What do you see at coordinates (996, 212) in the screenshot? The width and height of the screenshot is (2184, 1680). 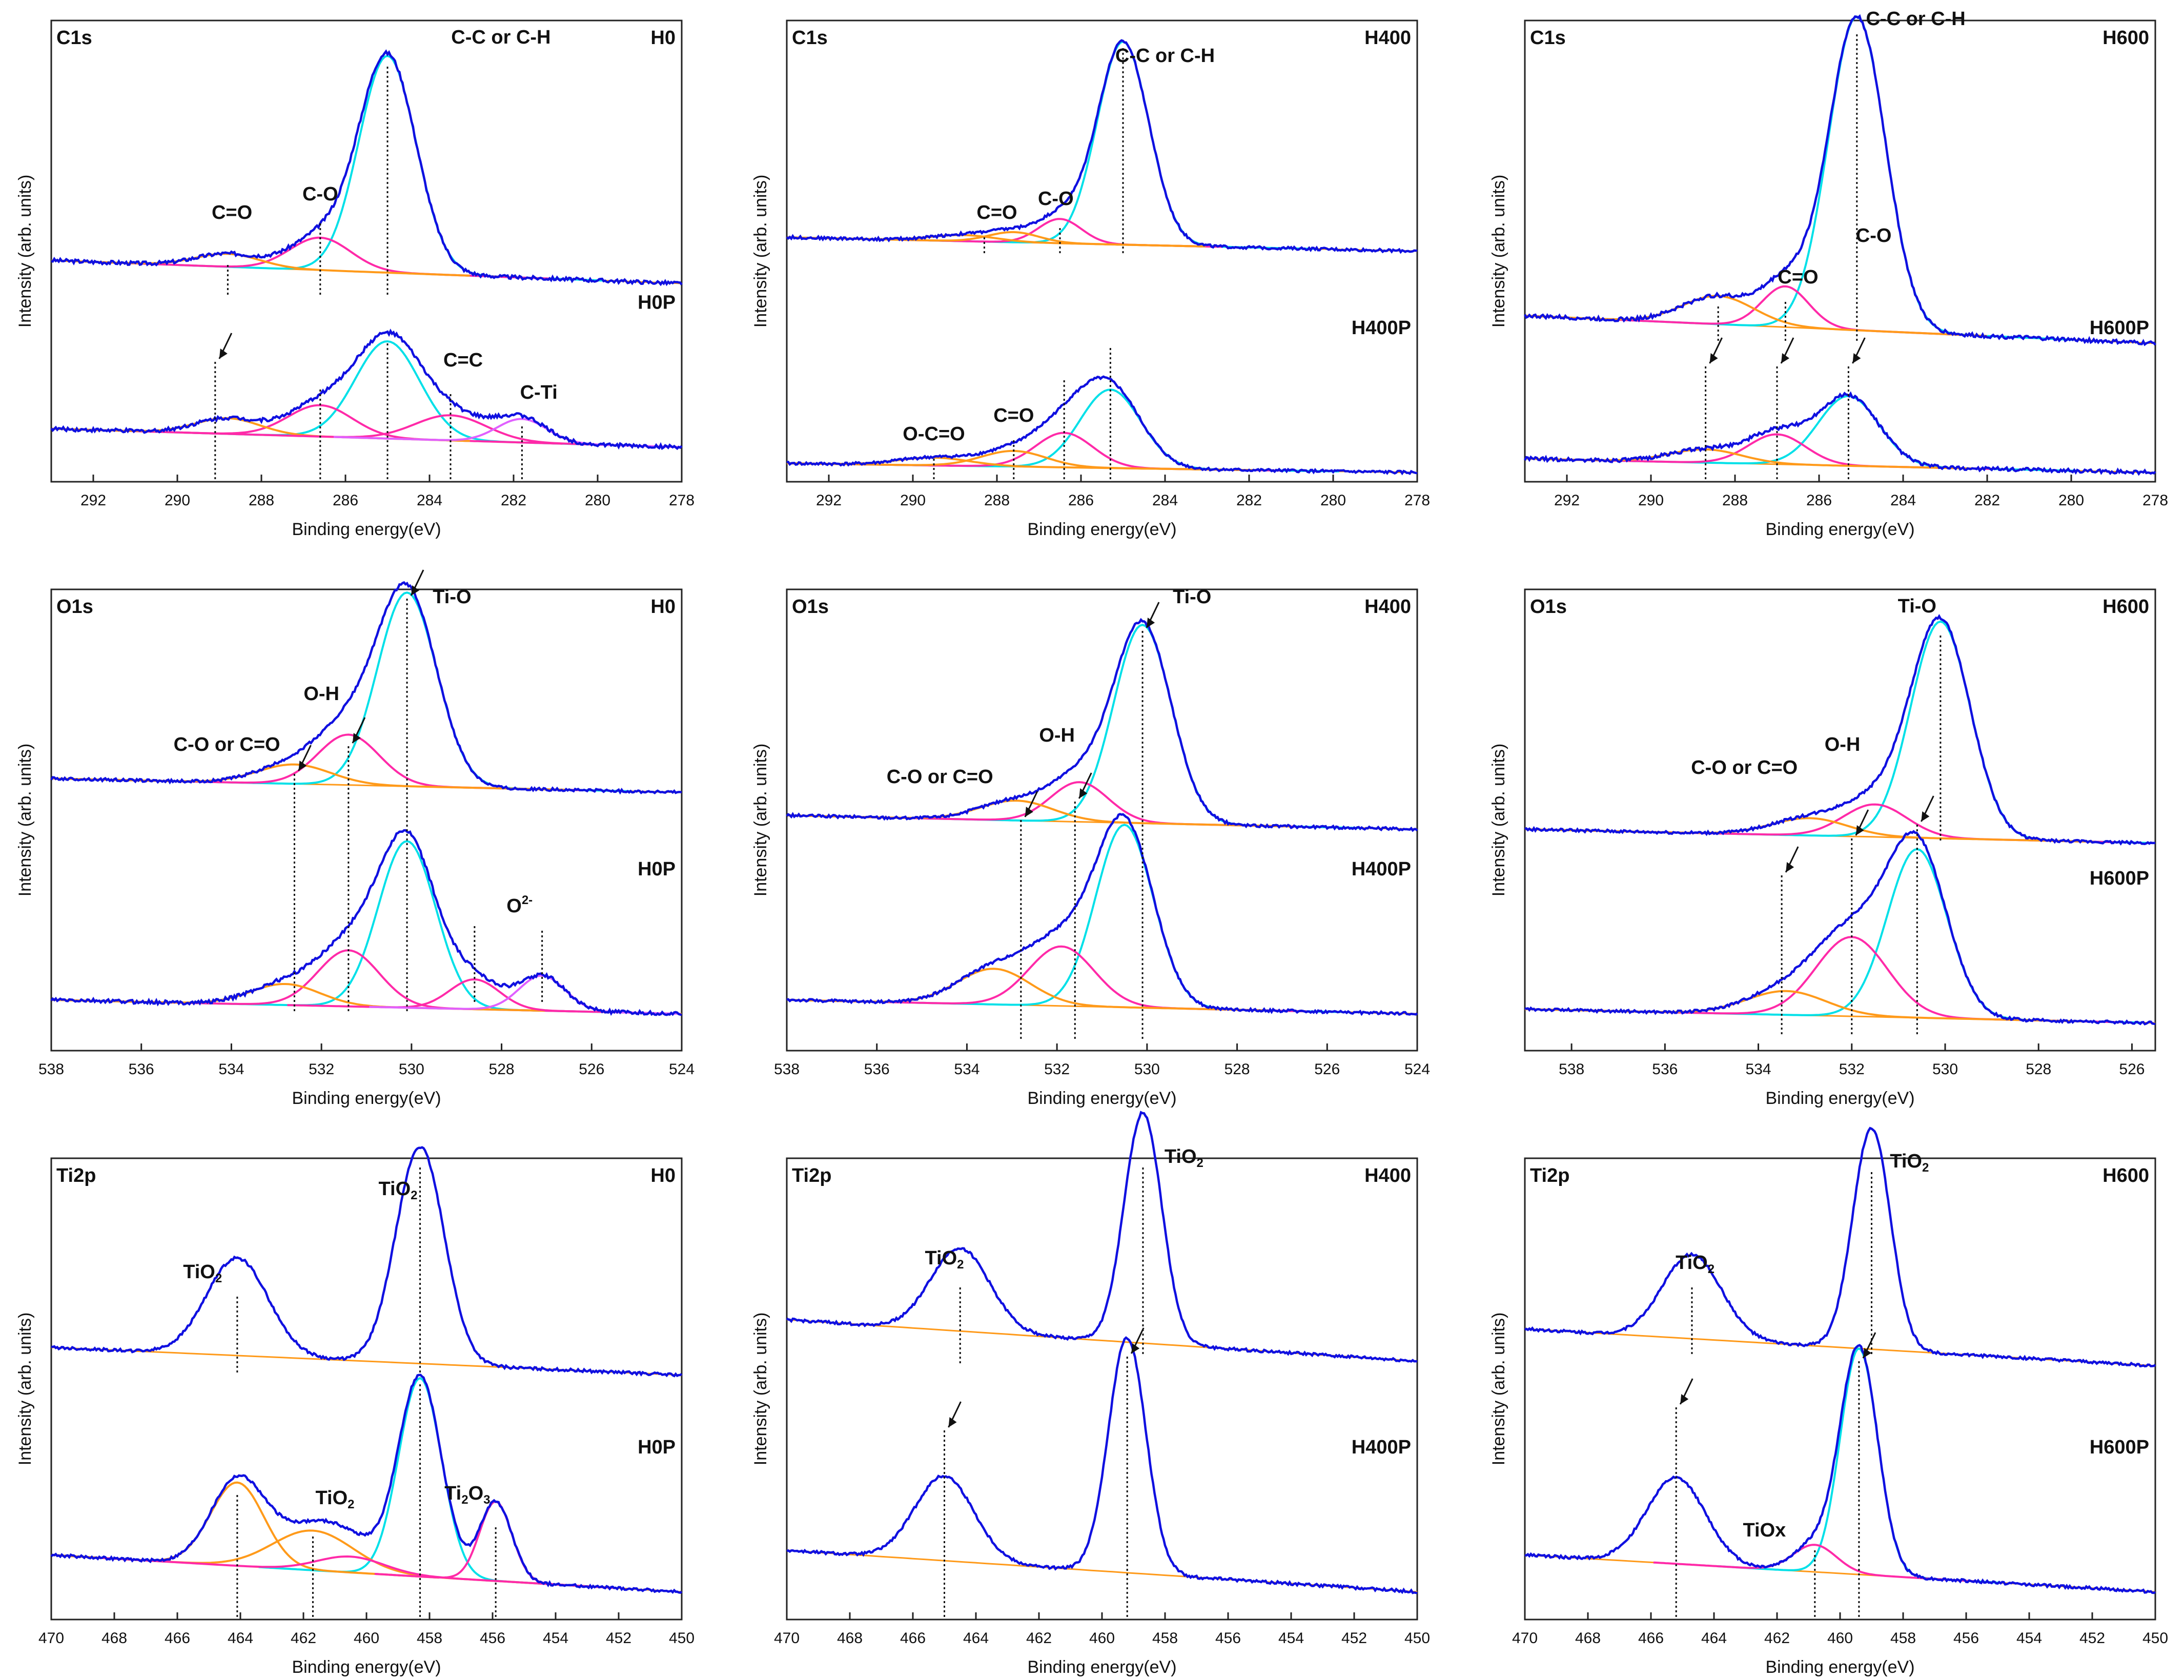 I see `annotation-text: C=O` at bounding box center [996, 212].